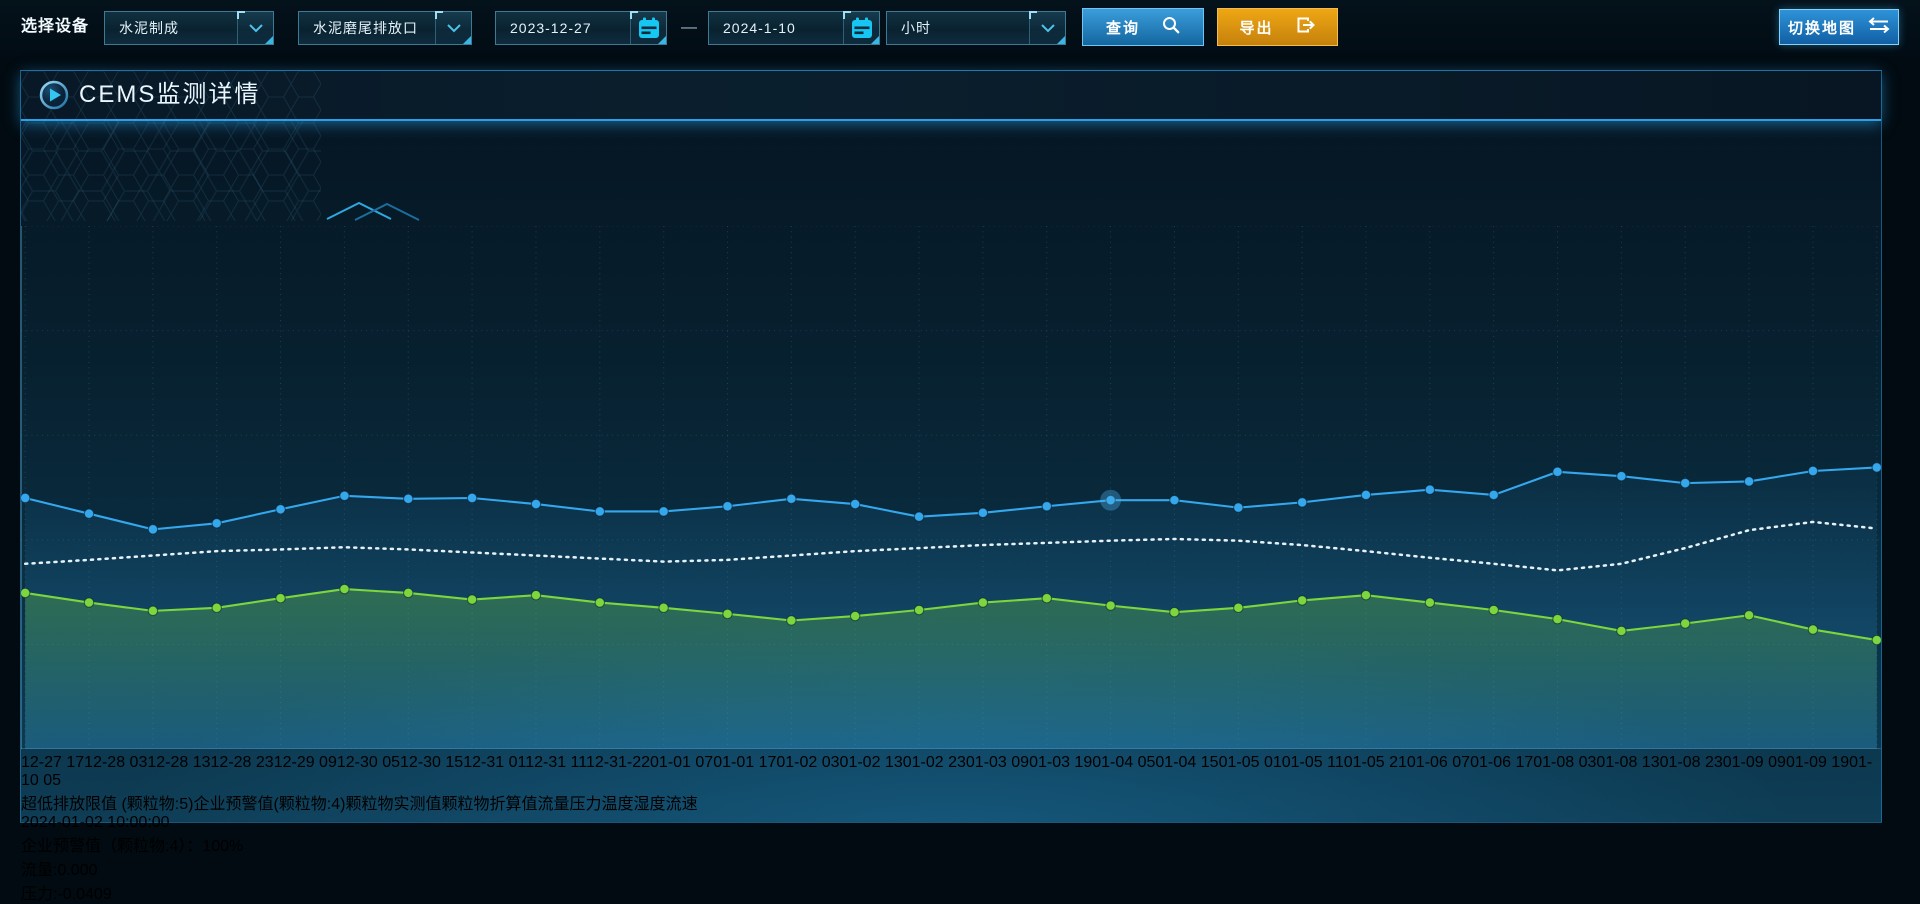  What do you see at coordinates (551, 28) in the screenshot?
I see `start-date-value: 2023-12-27` at bounding box center [551, 28].